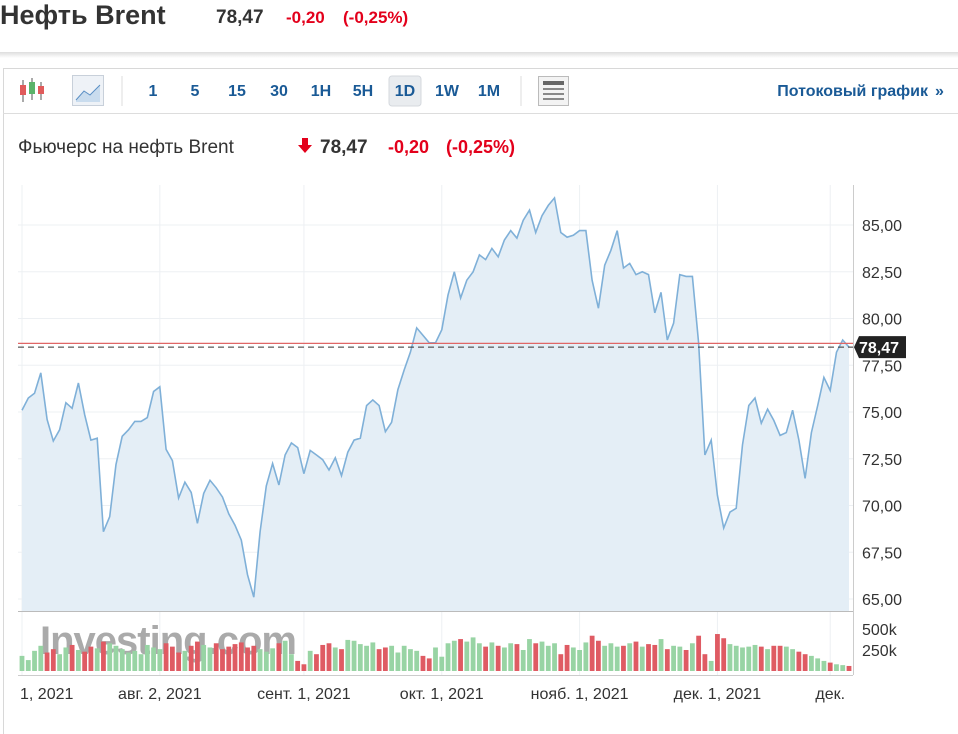 This screenshot has height=734, width=958. I want to click on y-tick-label: 80,00, so click(882, 320).